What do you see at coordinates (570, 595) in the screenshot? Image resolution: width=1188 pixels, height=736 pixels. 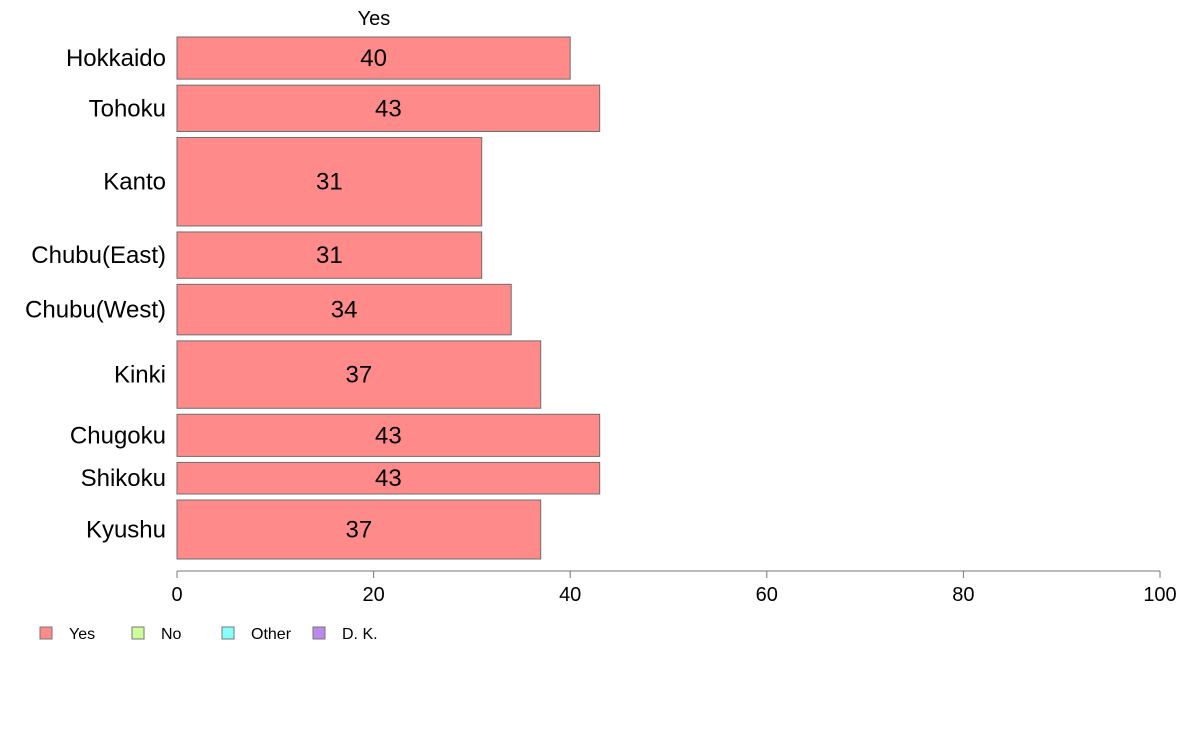 I see `x-tick-label: 40` at bounding box center [570, 595].